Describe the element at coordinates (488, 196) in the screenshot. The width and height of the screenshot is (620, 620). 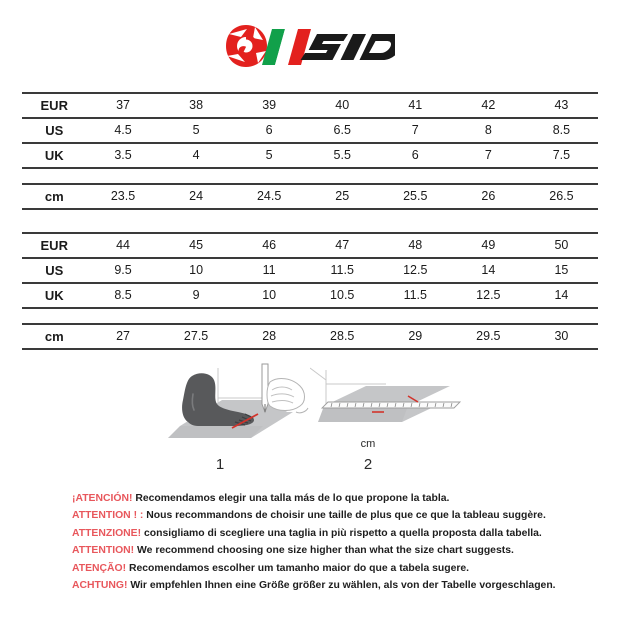
I see `cell: 26` at that location.